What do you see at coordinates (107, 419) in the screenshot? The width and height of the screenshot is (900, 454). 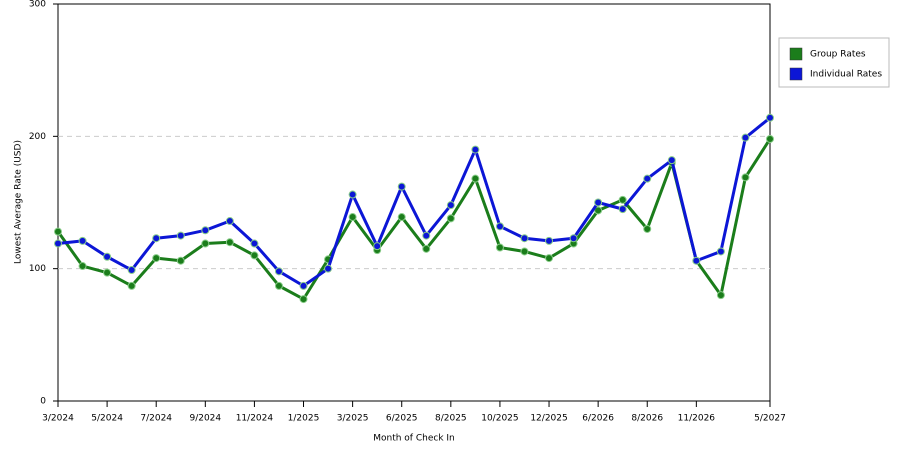 I see `x-tick-label: 5/2024` at bounding box center [107, 419].